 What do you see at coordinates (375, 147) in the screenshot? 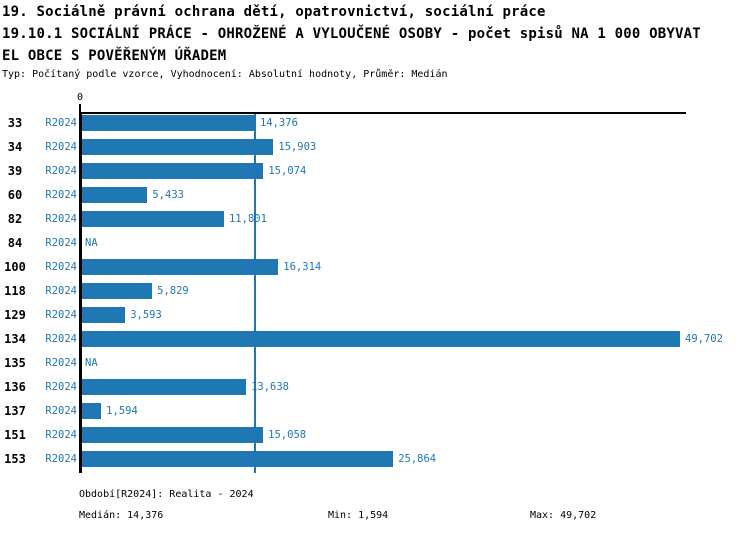
I see `chart-row: 34 R2024 15,903` at bounding box center [375, 147].